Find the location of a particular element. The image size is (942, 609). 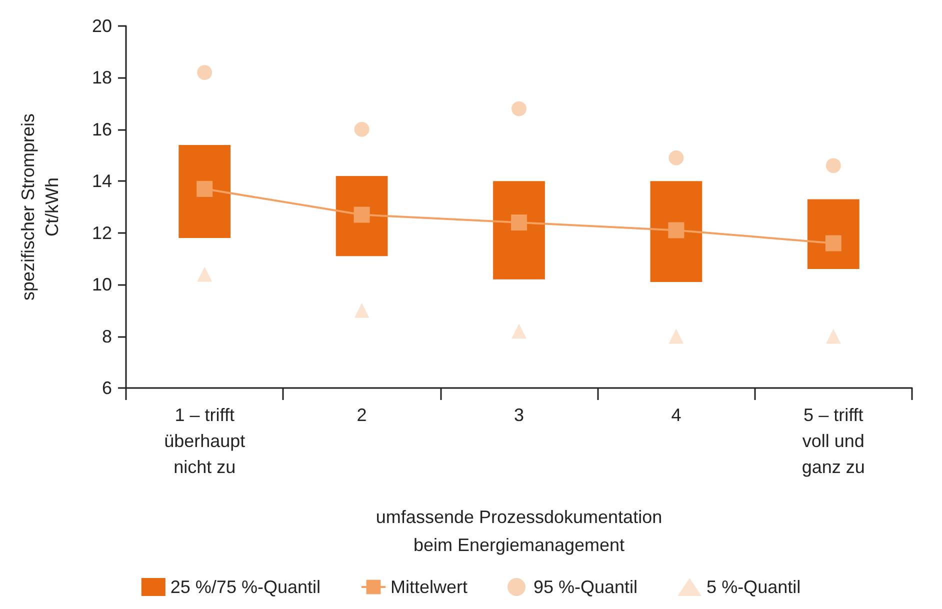

y-tick-label: 16 is located at coordinates (102, 129).